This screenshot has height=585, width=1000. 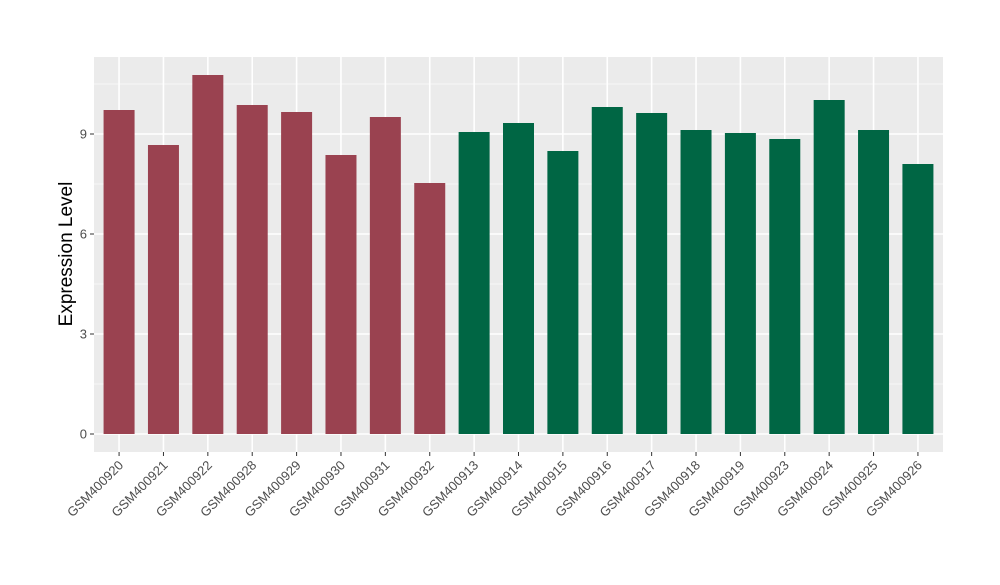 I want to click on y-tick-label: 0, so click(x=83, y=434).